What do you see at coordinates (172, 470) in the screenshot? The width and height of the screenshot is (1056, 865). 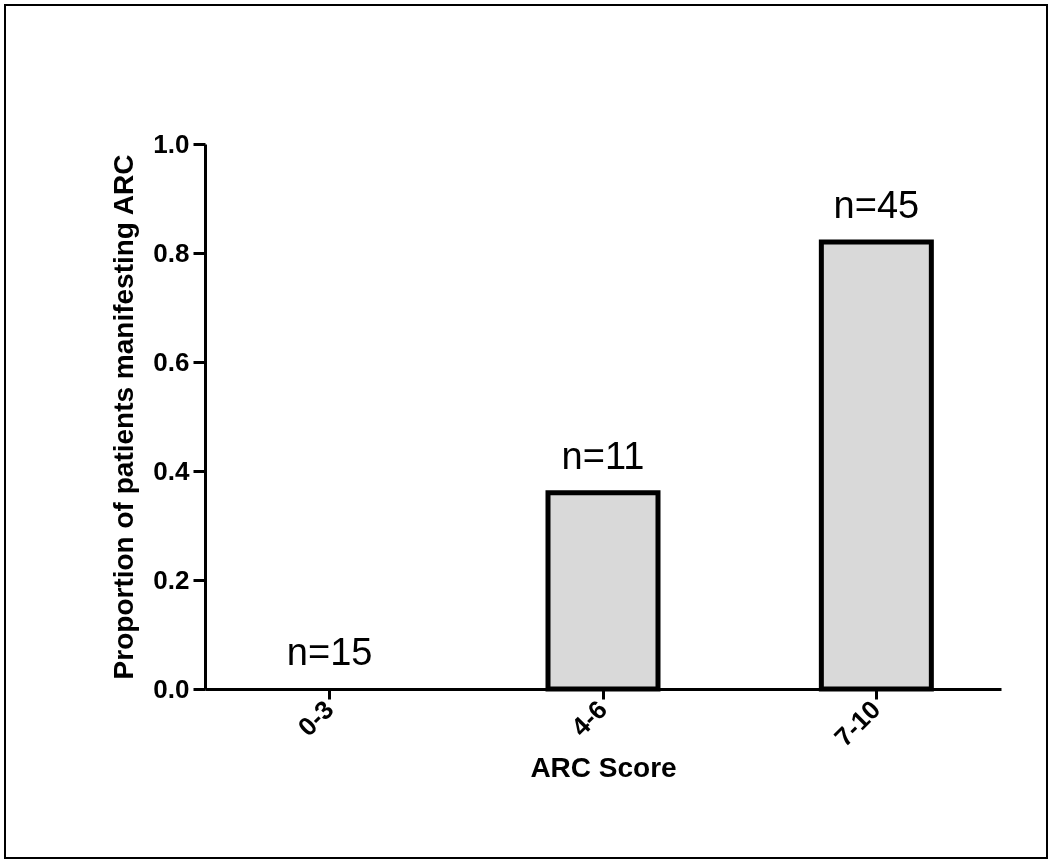 I see `y-tick-label: 0.4` at bounding box center [172, 470].